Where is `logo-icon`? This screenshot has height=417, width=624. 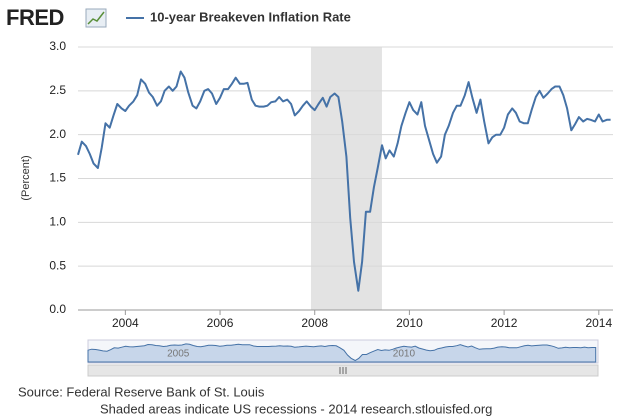 logo-icon is located at coordinates (96, 18).